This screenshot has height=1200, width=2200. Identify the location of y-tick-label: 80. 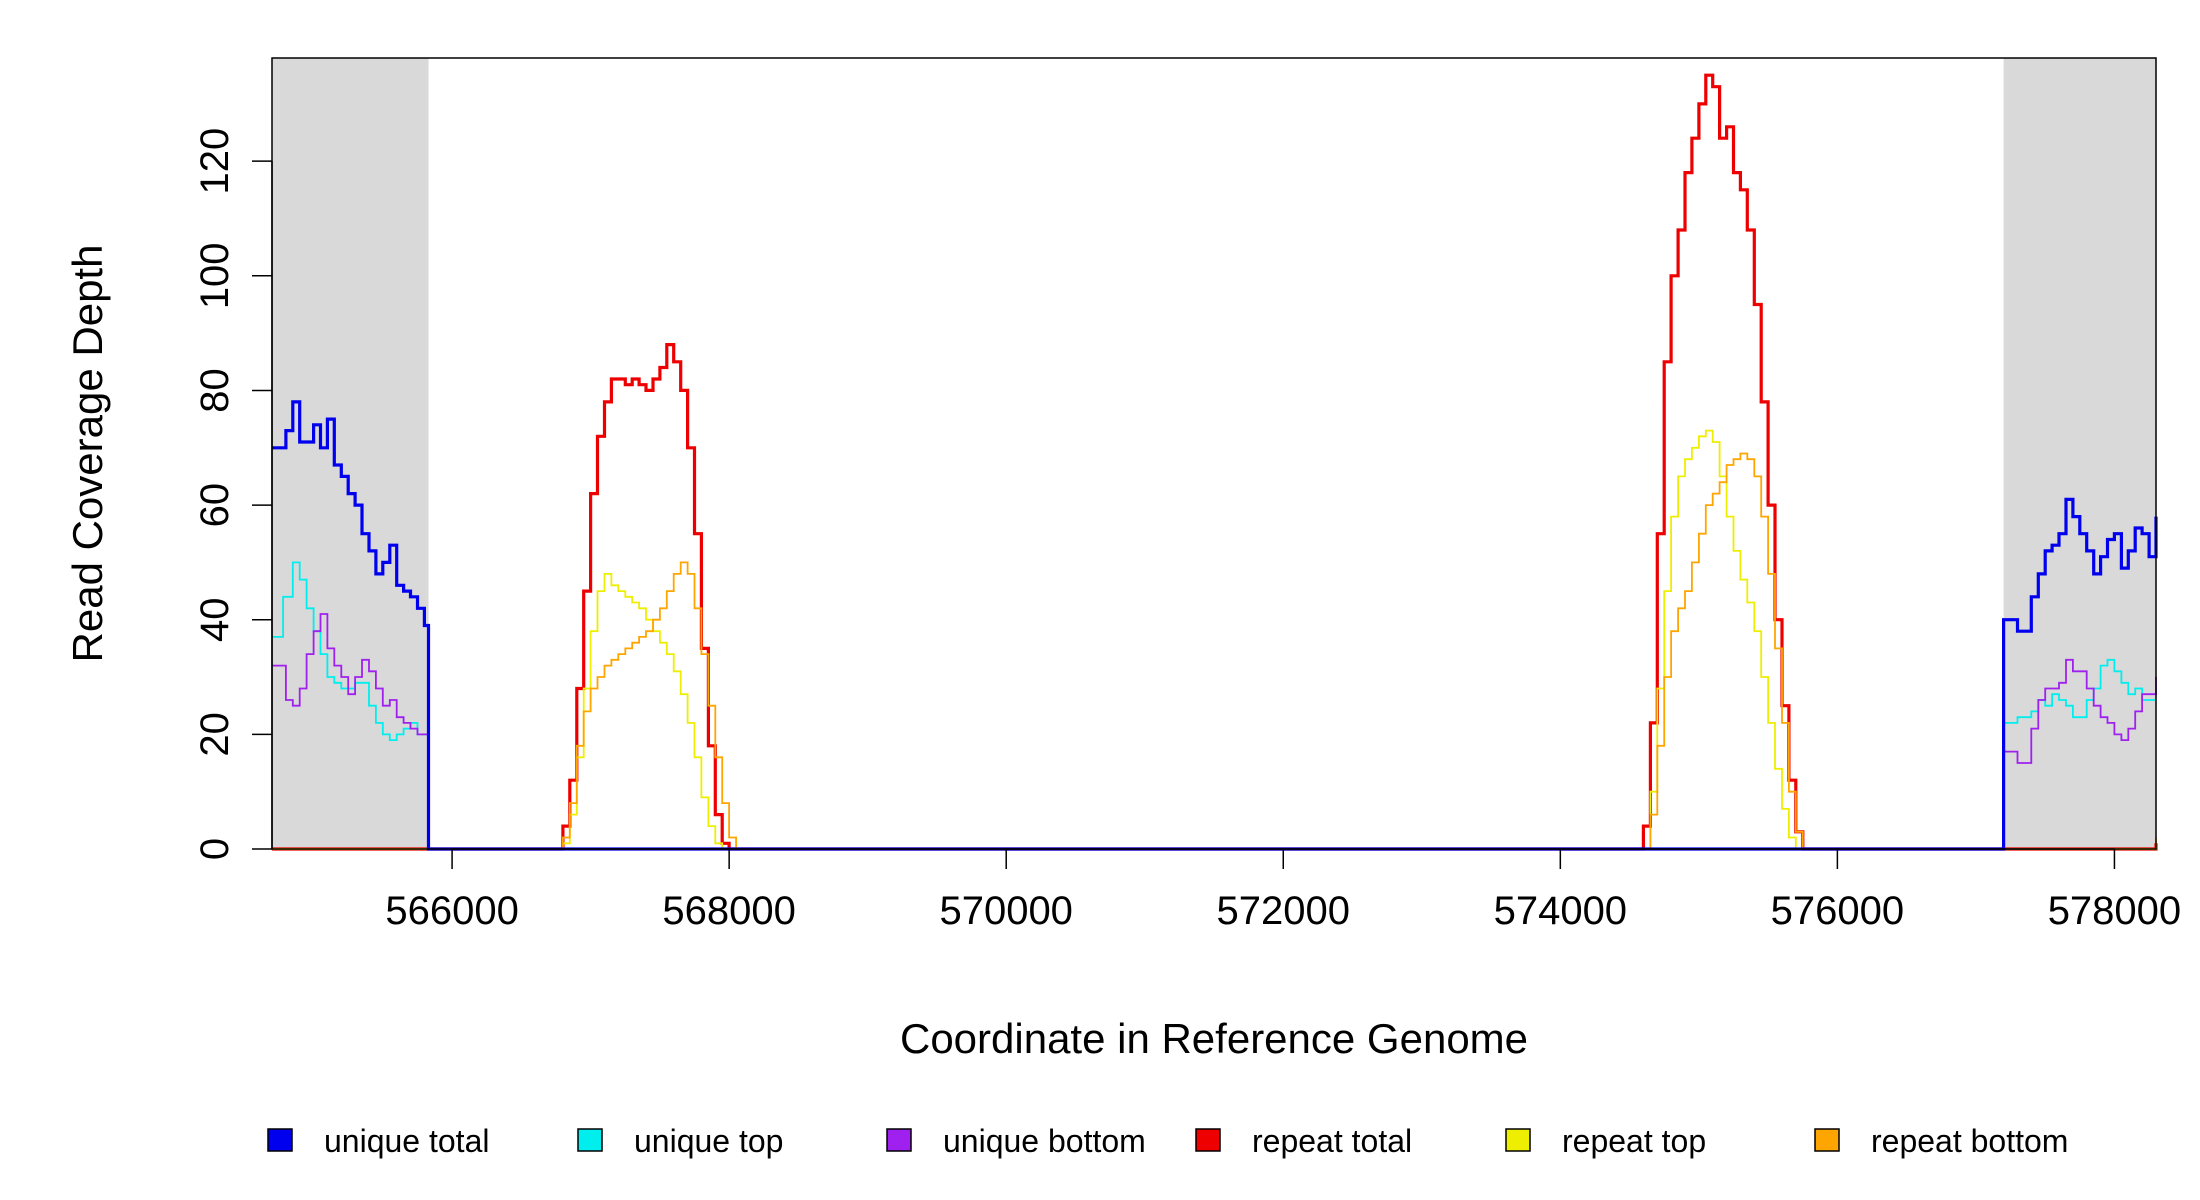
(215, 390).